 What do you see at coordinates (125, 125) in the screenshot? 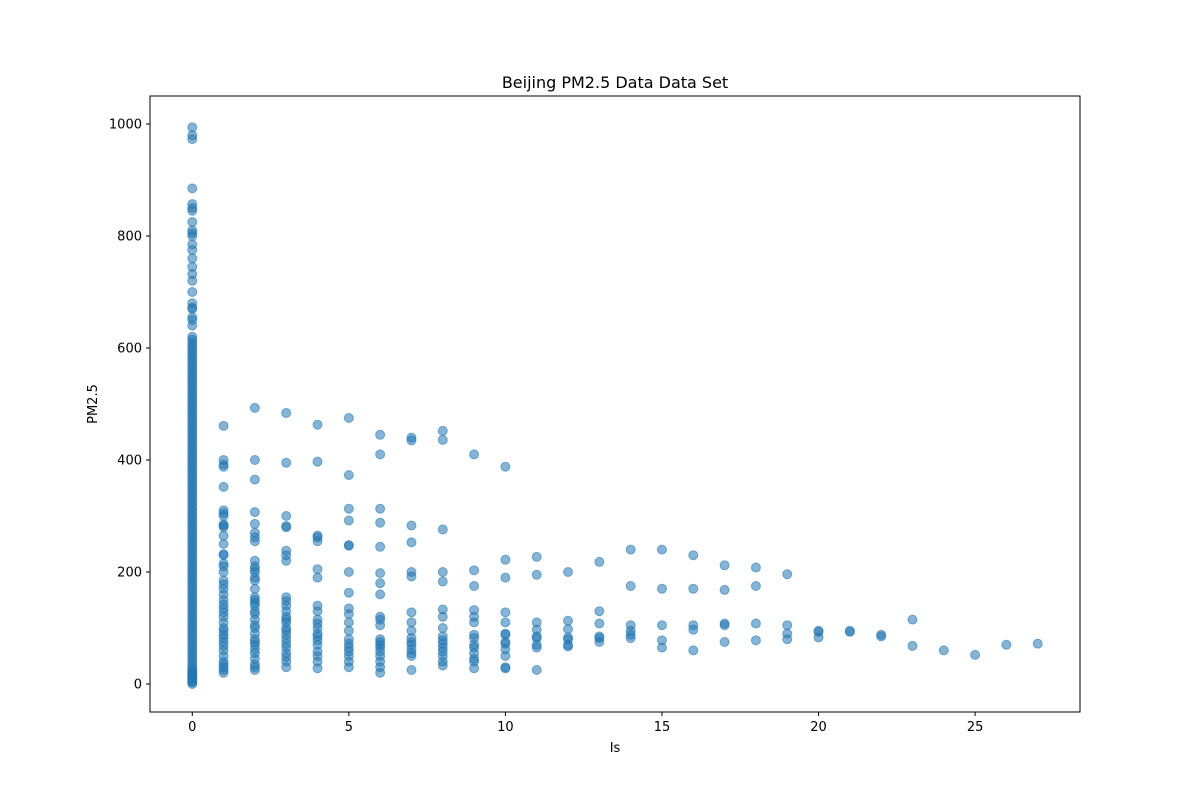
I see `y-tick-label: 1000` at bounding box center [125, 125].